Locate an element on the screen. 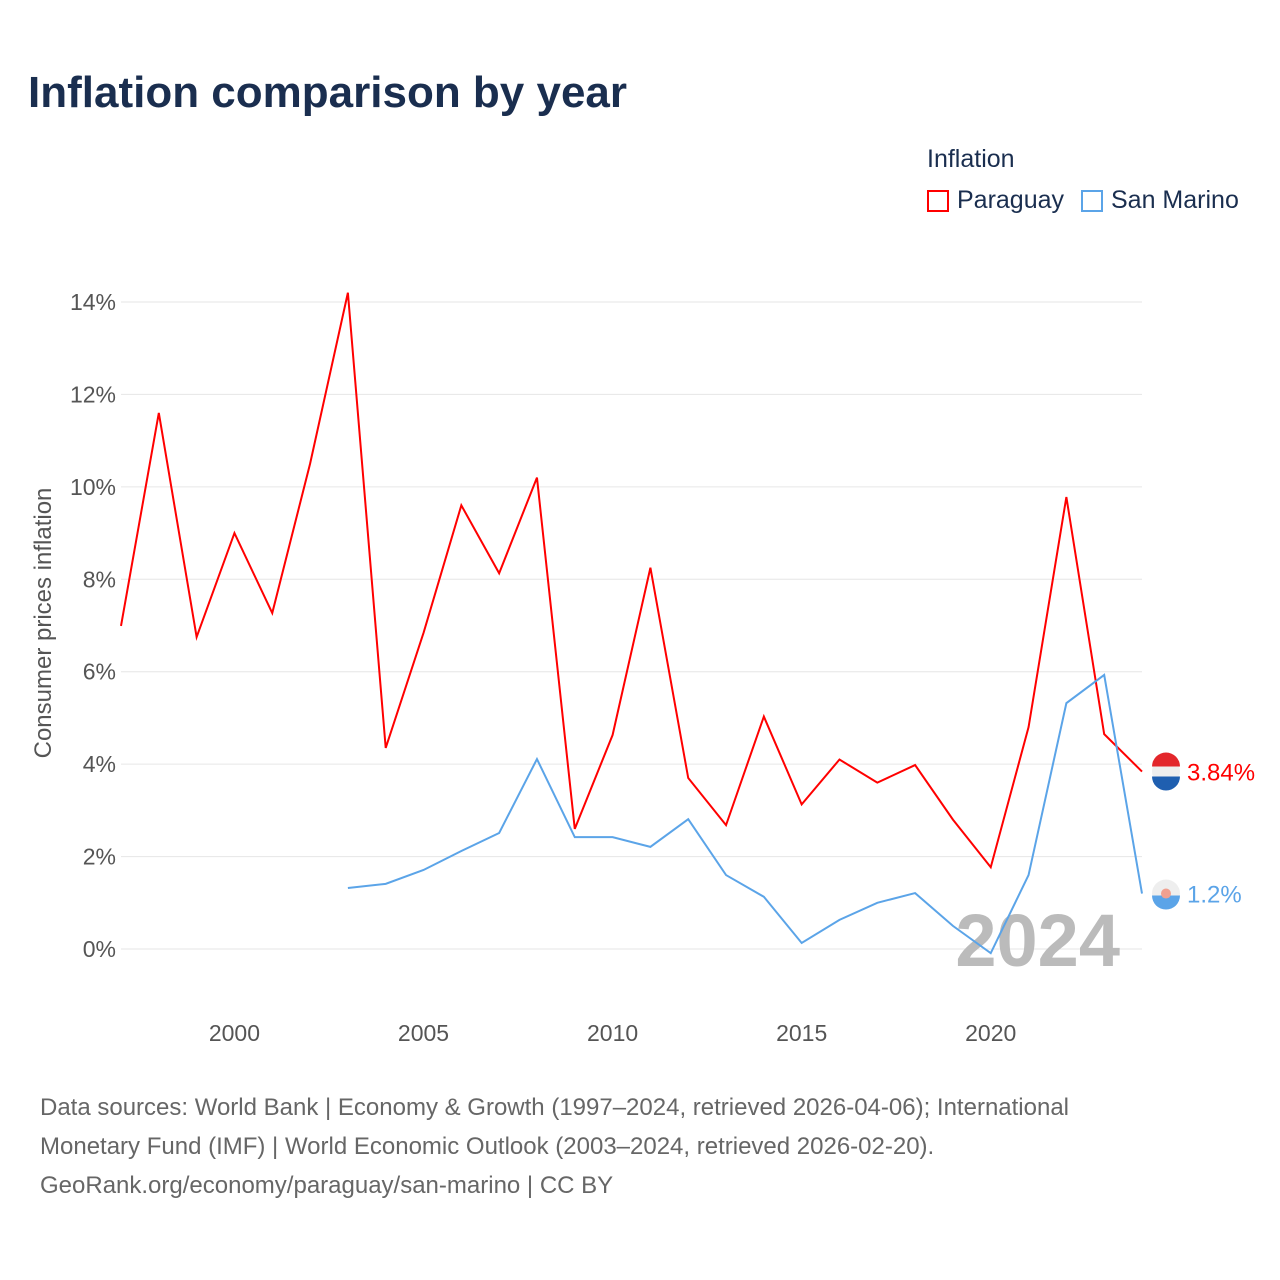 The height and width of the screenshot is (1280, 1280). y-tick-label: 12% is located at coordinates (93, 394).